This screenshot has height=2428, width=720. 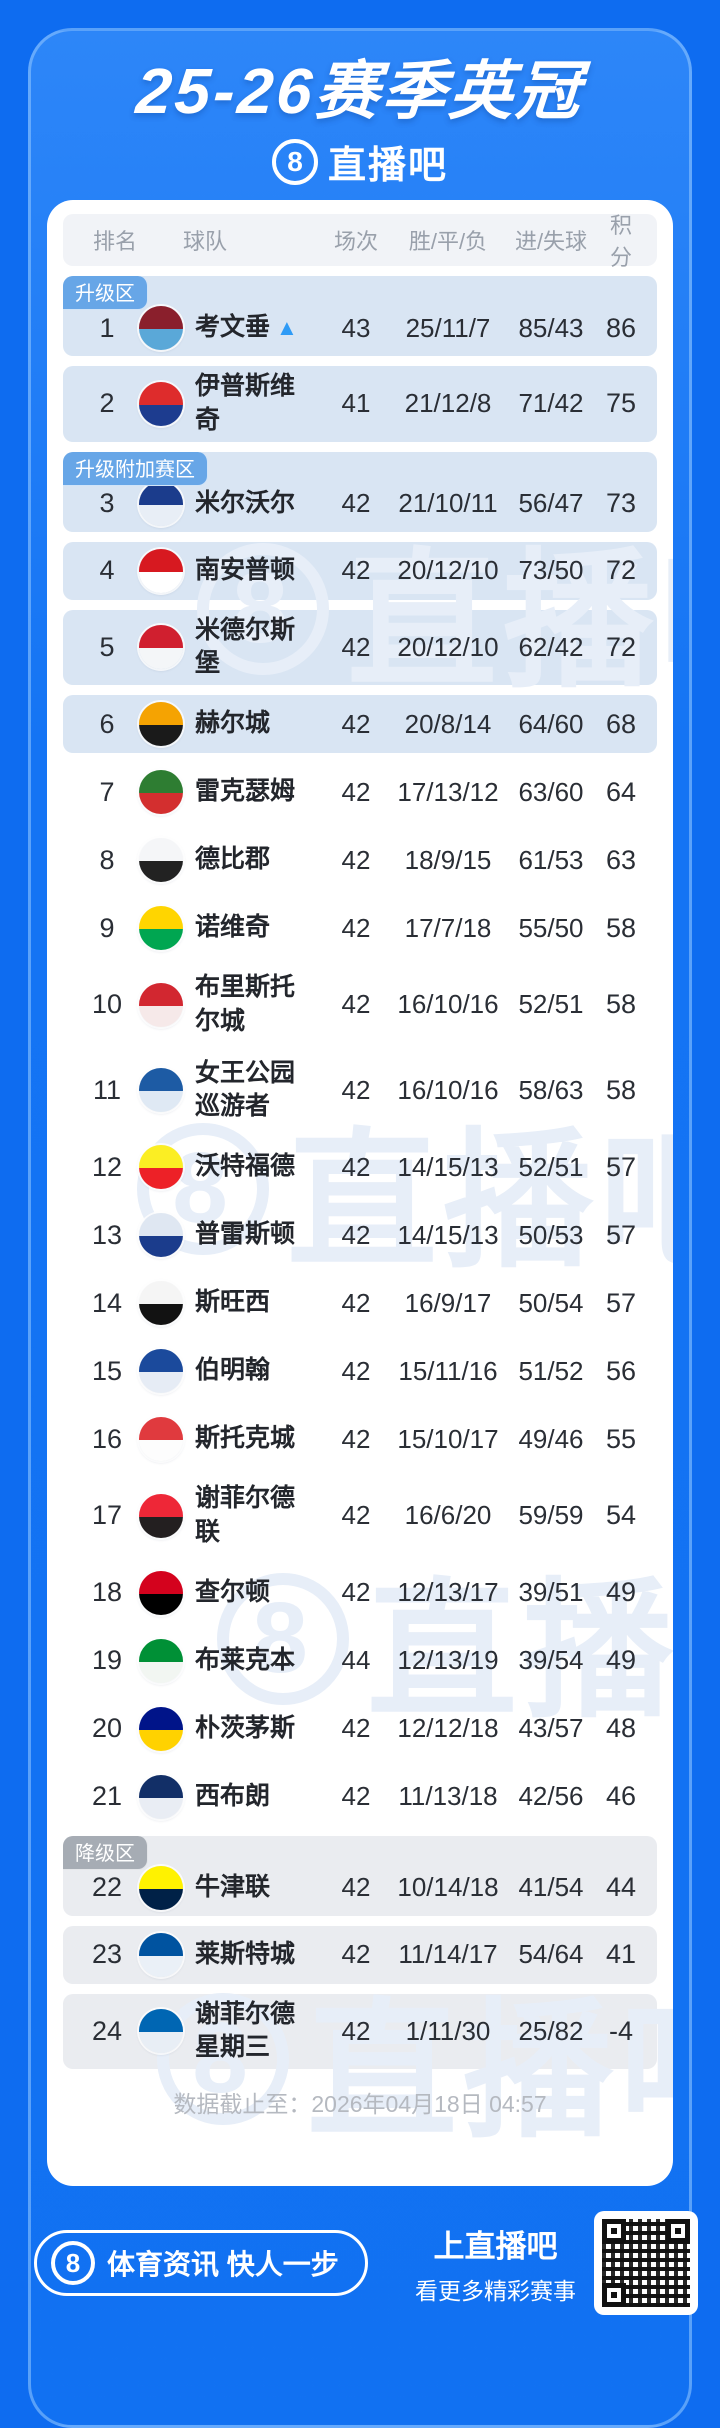 What do you see at coordinates (360, 1091) in the screenshot?
I see `table-row: 11 女王公园巡游者 42 16/10/16 58/63 58` at bounding box center [360, 1091].